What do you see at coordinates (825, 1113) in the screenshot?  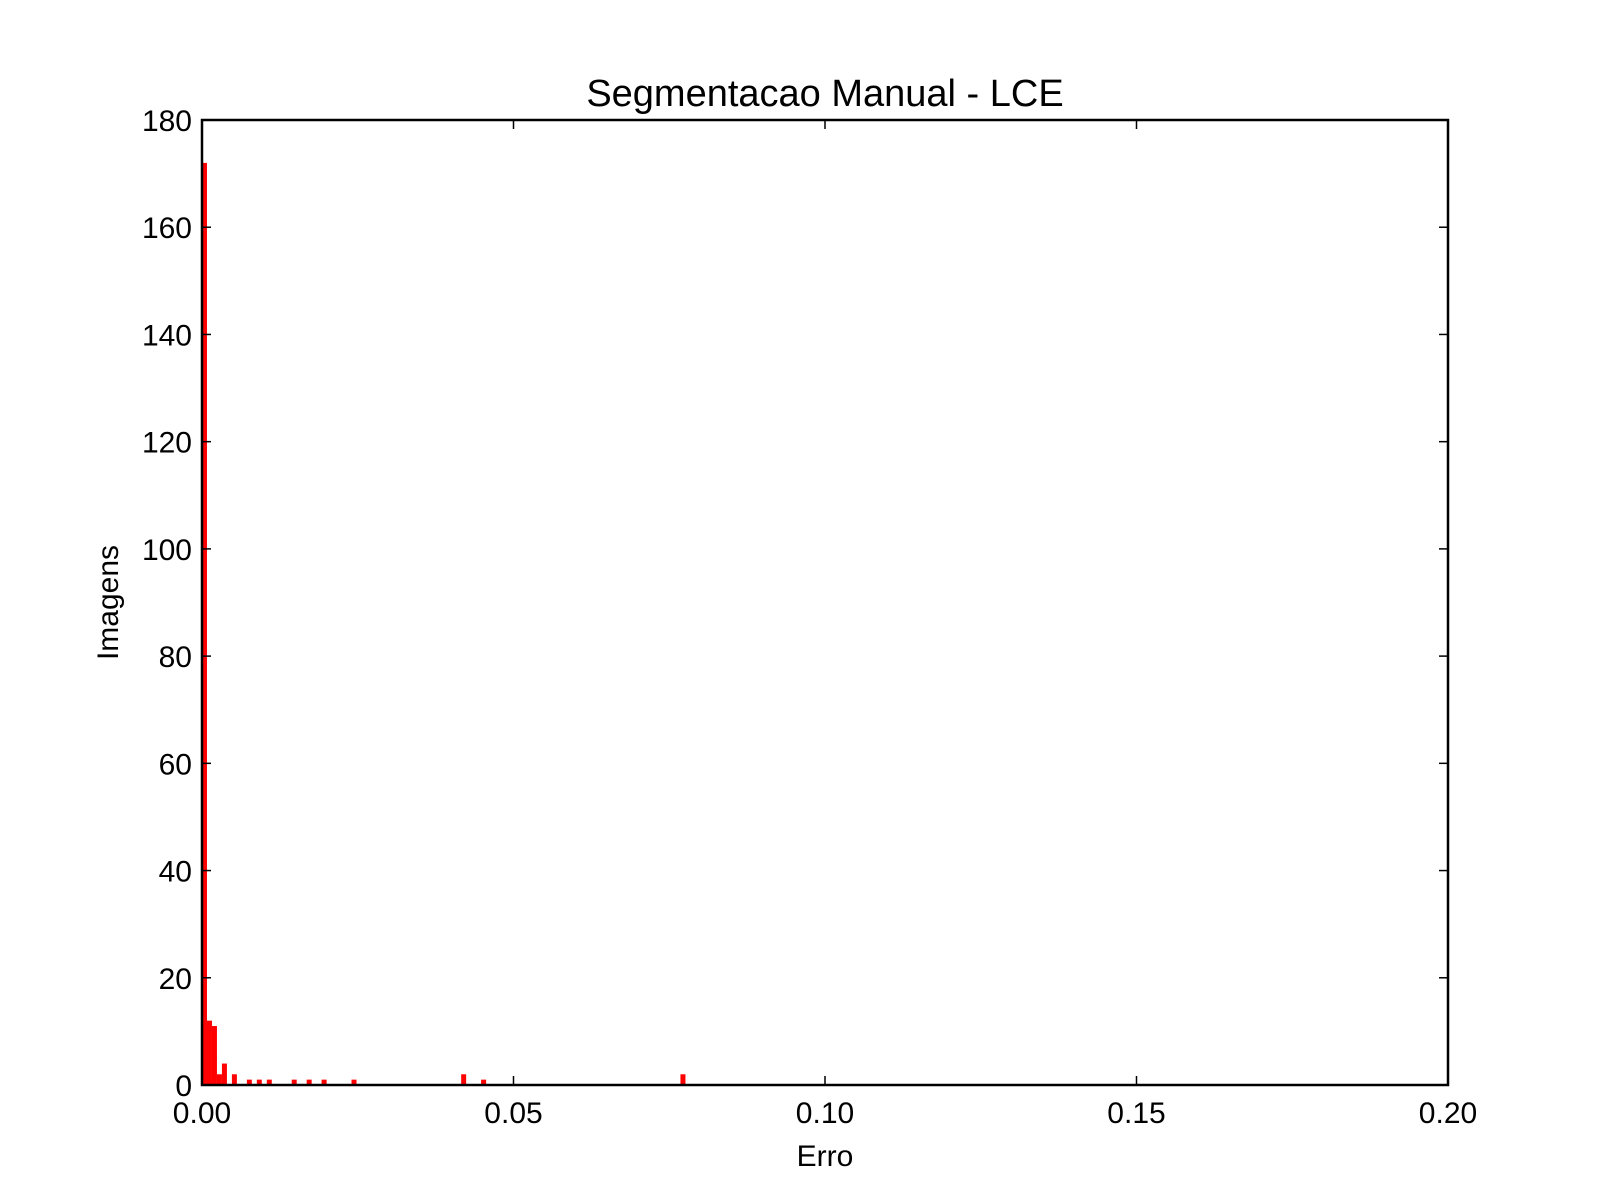 I see `x-tick-label: 0.10` at bounding box center [825, 1113].